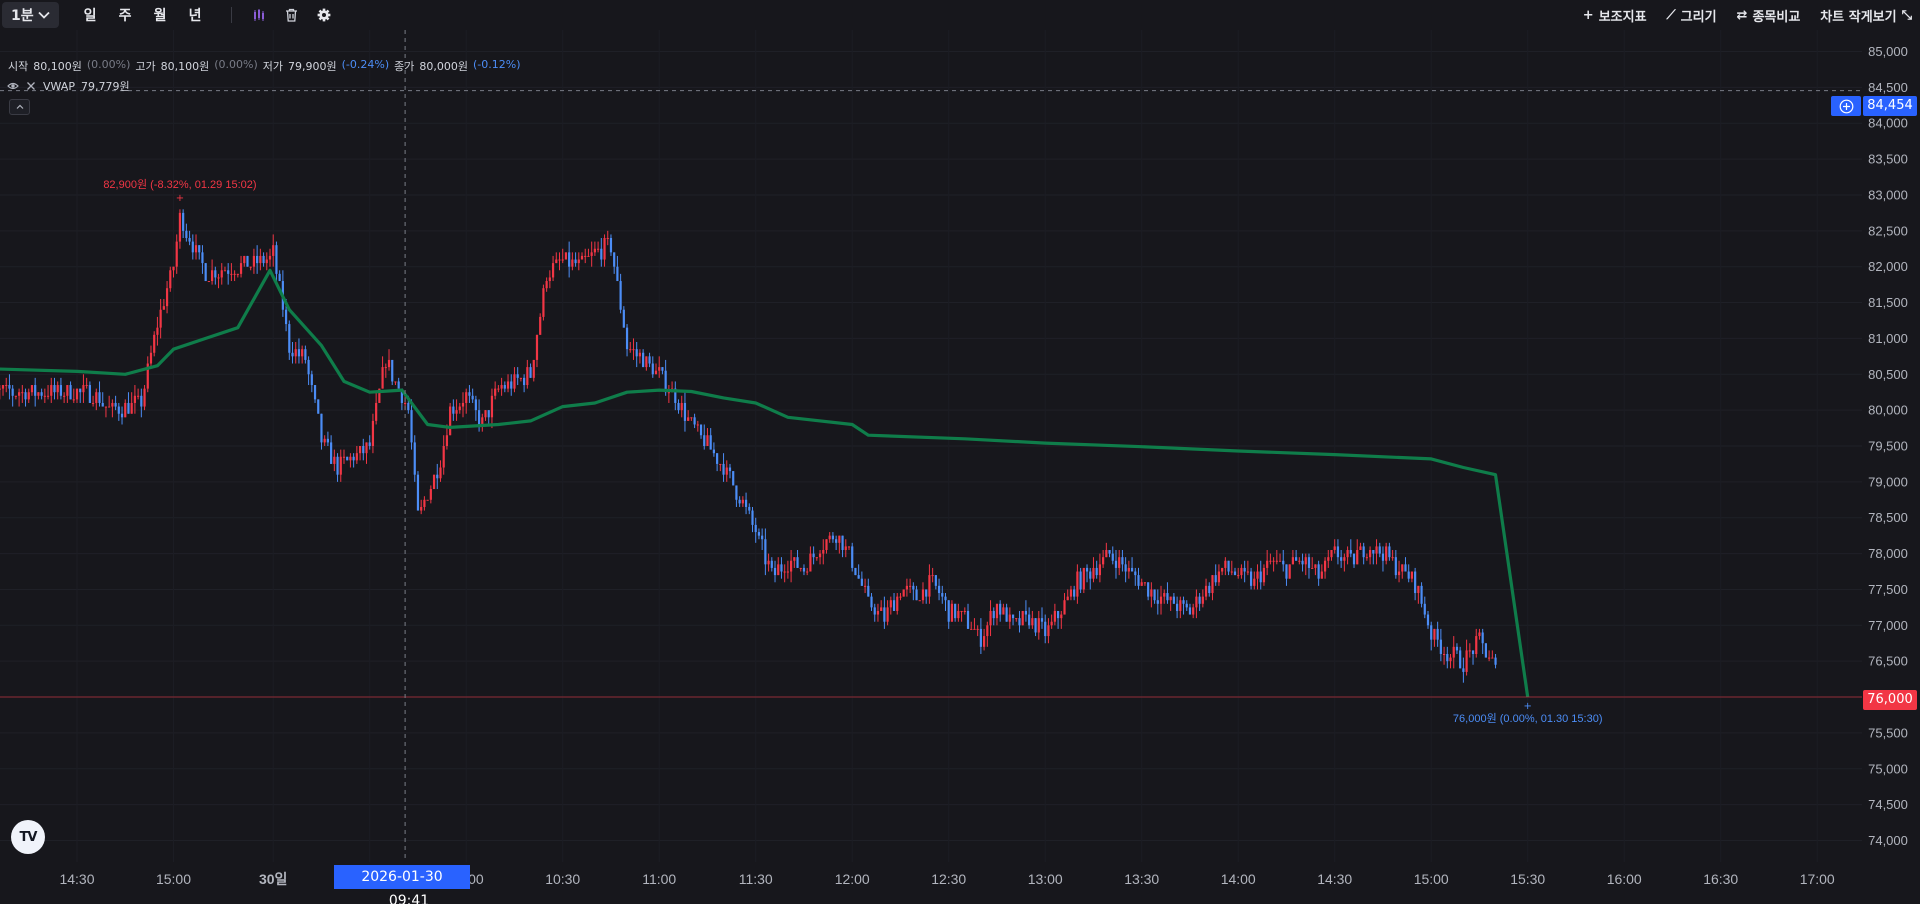 This screenshot has height=904, width=1920. What do you see at coordinates (1888, 87) in the screenshot?
I see `y-tick-label: 84,500` at bounding box center [1888, 87].